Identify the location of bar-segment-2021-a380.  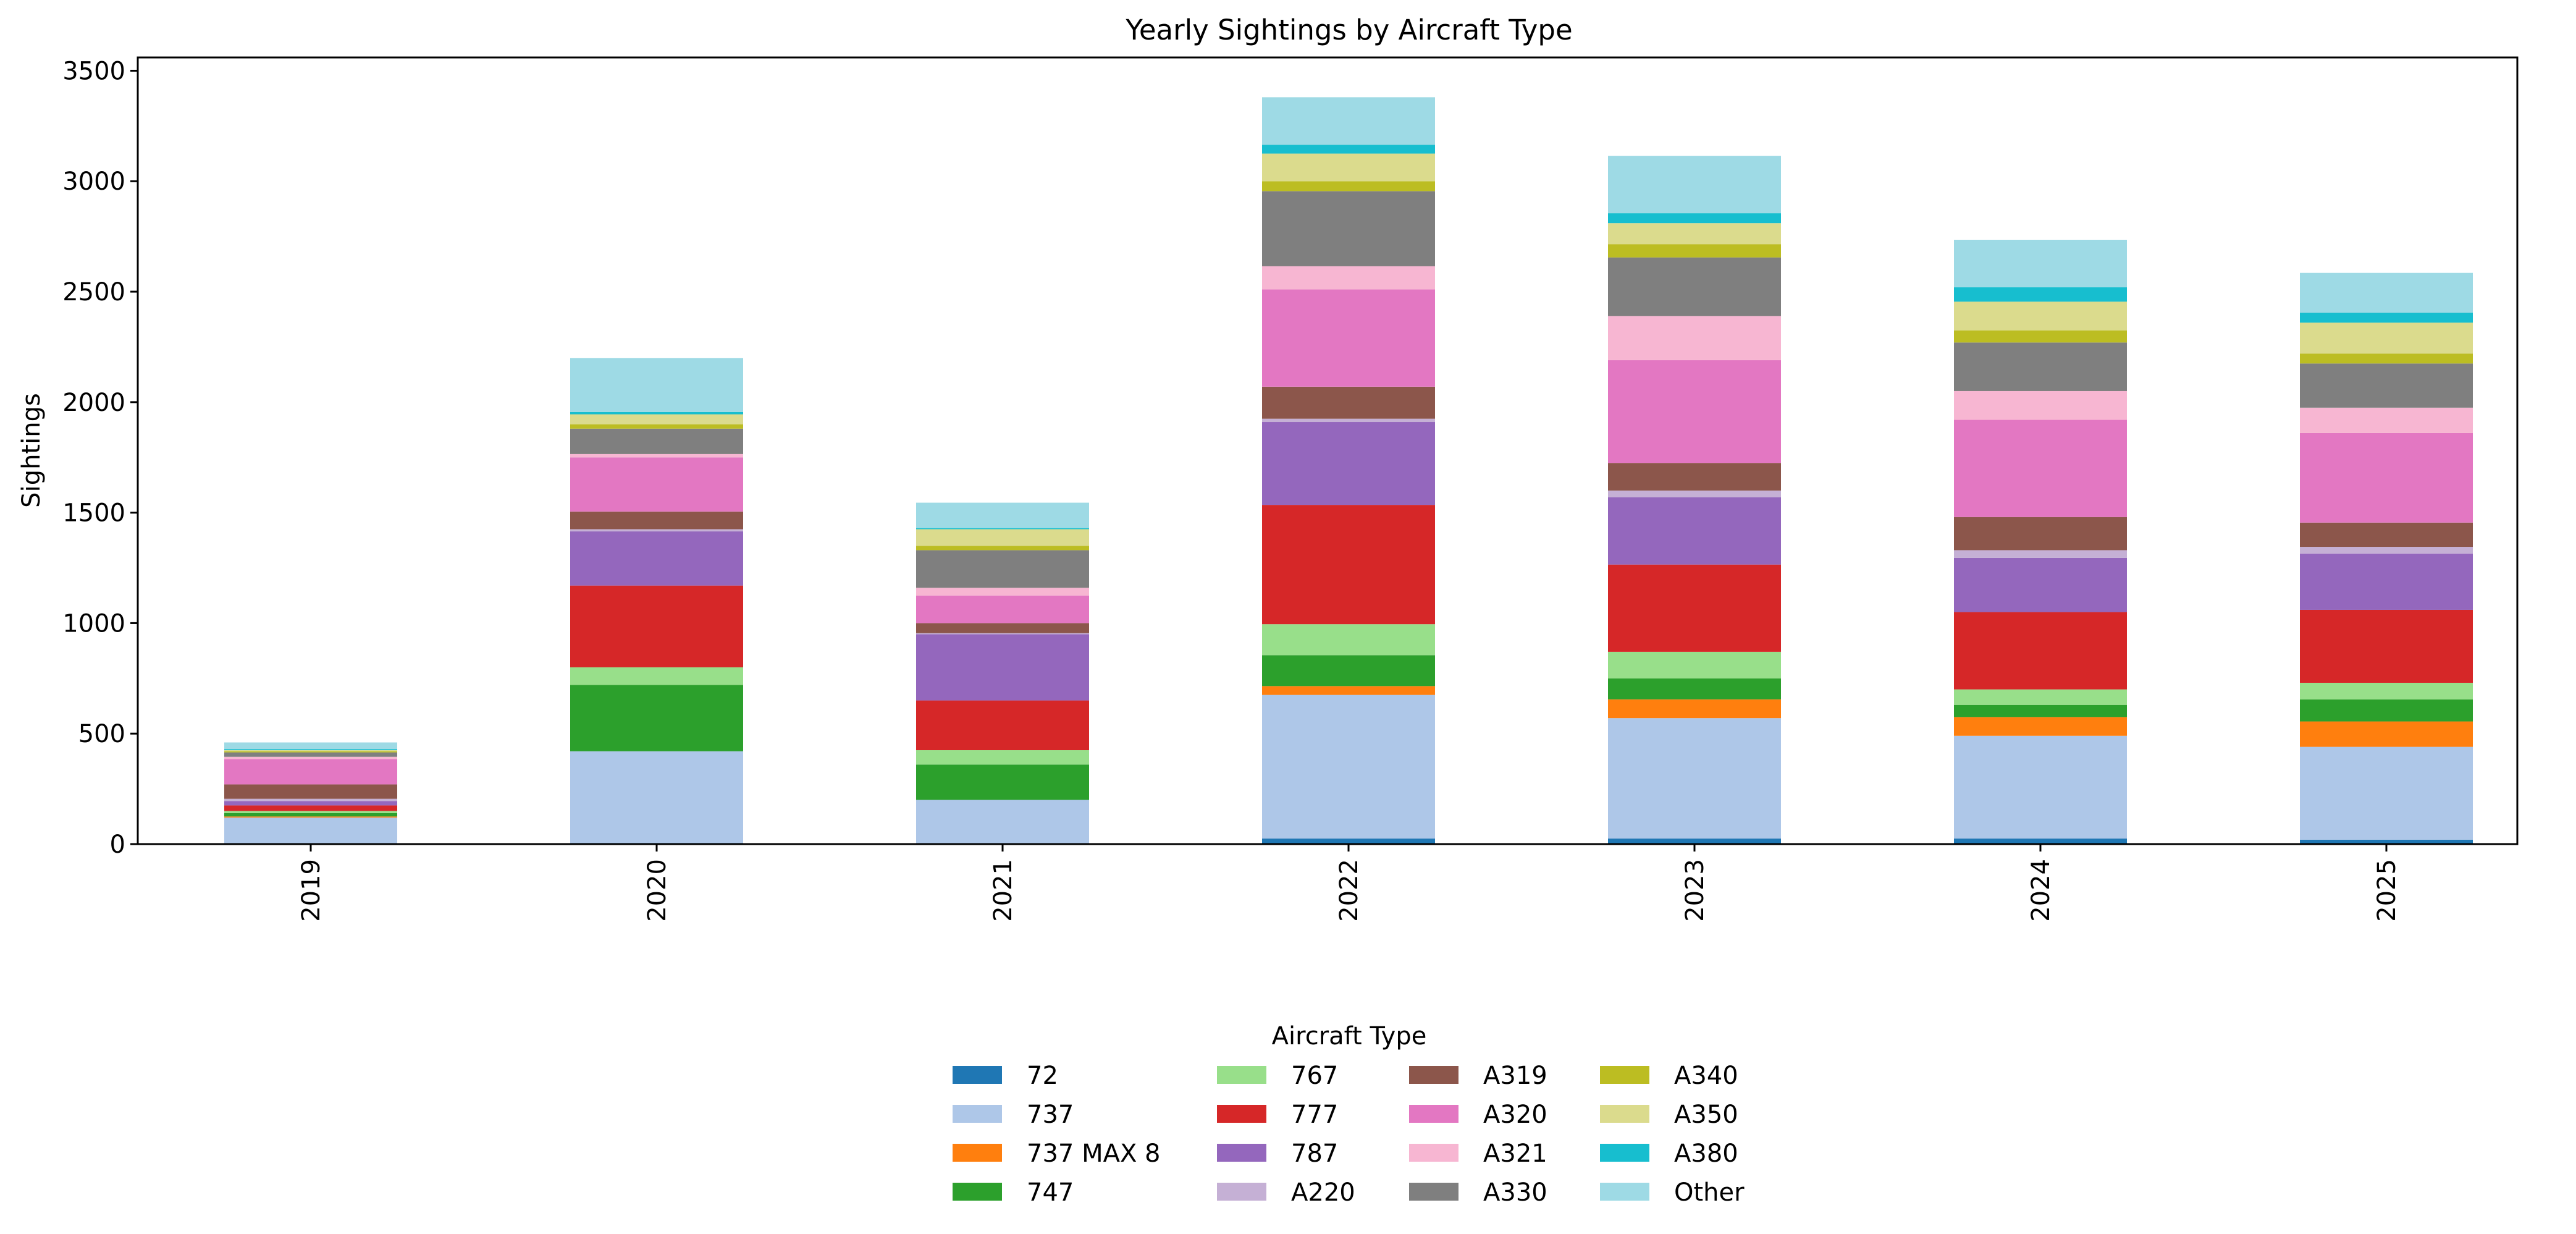
(1002, 529).